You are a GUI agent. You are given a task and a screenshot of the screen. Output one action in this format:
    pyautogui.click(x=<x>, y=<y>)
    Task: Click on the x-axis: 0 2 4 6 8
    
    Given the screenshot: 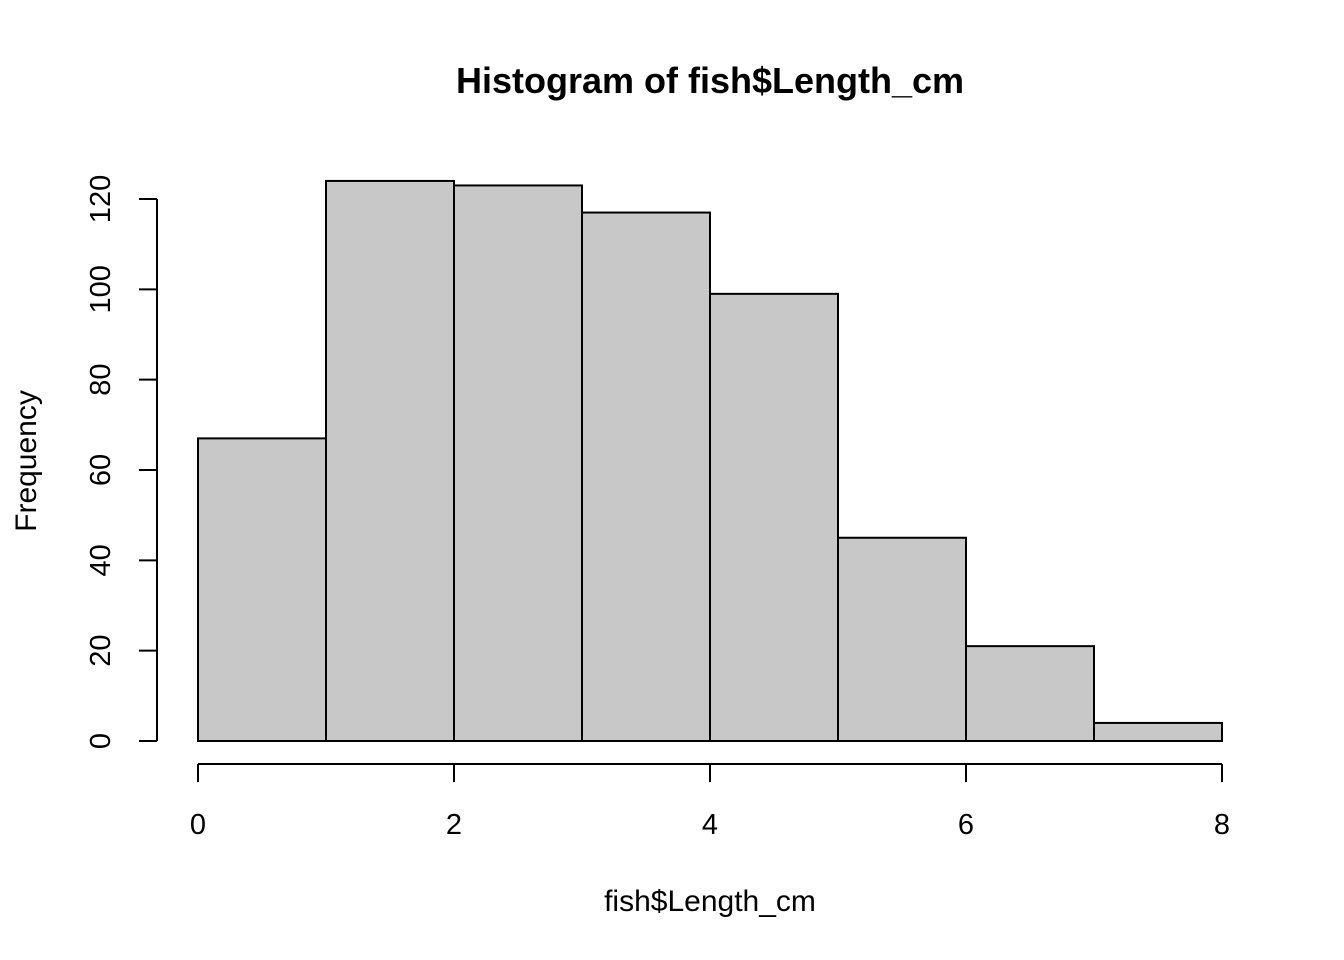 What is the action you would take?
    pyautogui.click(x=710, y=802)
    